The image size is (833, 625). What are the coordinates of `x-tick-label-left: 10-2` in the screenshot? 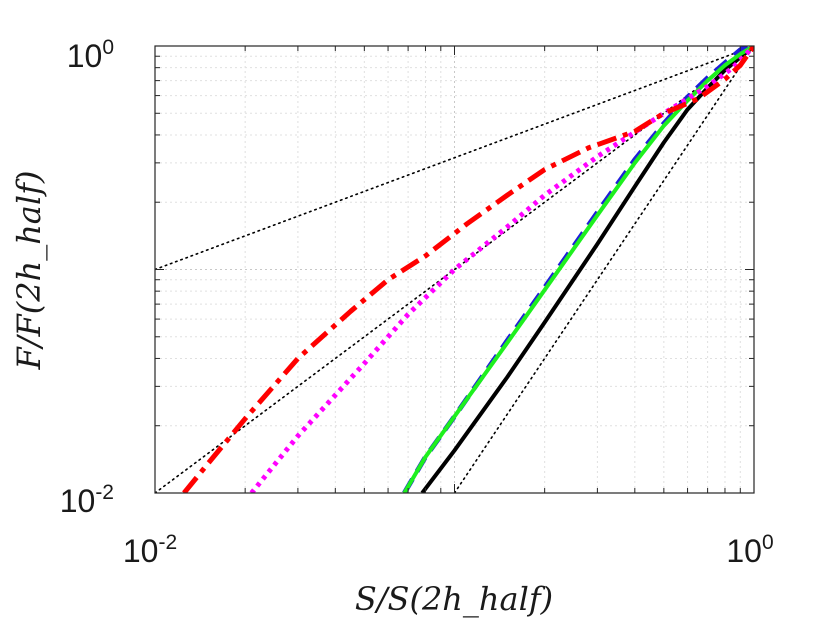 It's located at (150, 550).